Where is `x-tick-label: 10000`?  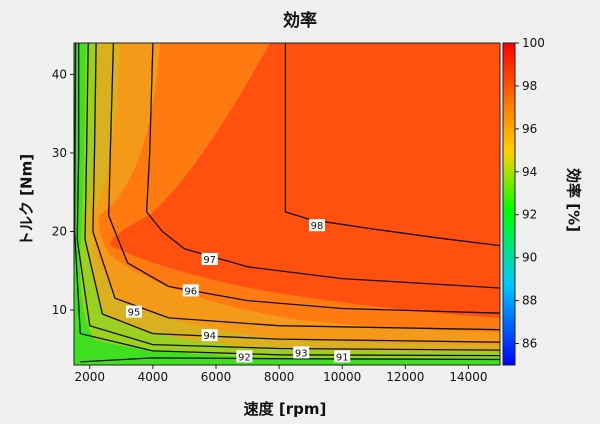
x-tick-label: 10000 is located at coordinates (342, 377).